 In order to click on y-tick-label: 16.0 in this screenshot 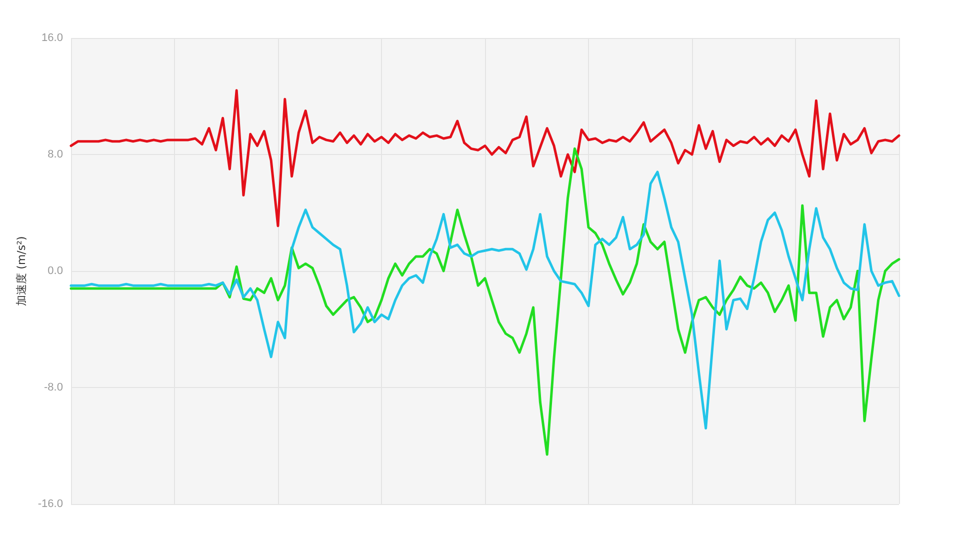, I will do `click(52, 38)`.